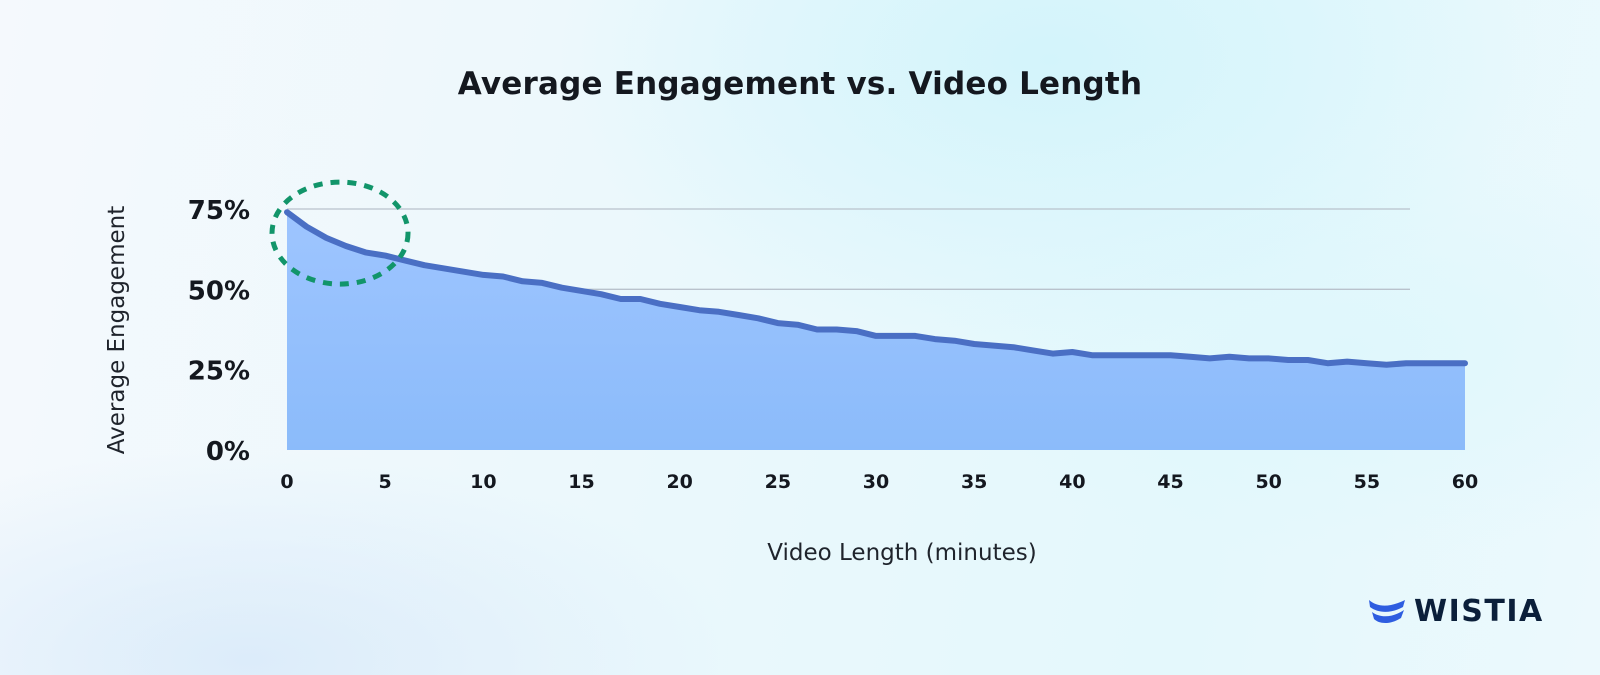 The height and width of the screenshot is (675, 1600). I want to click on wistia-logo: WISTIA, so click(1456, 611).